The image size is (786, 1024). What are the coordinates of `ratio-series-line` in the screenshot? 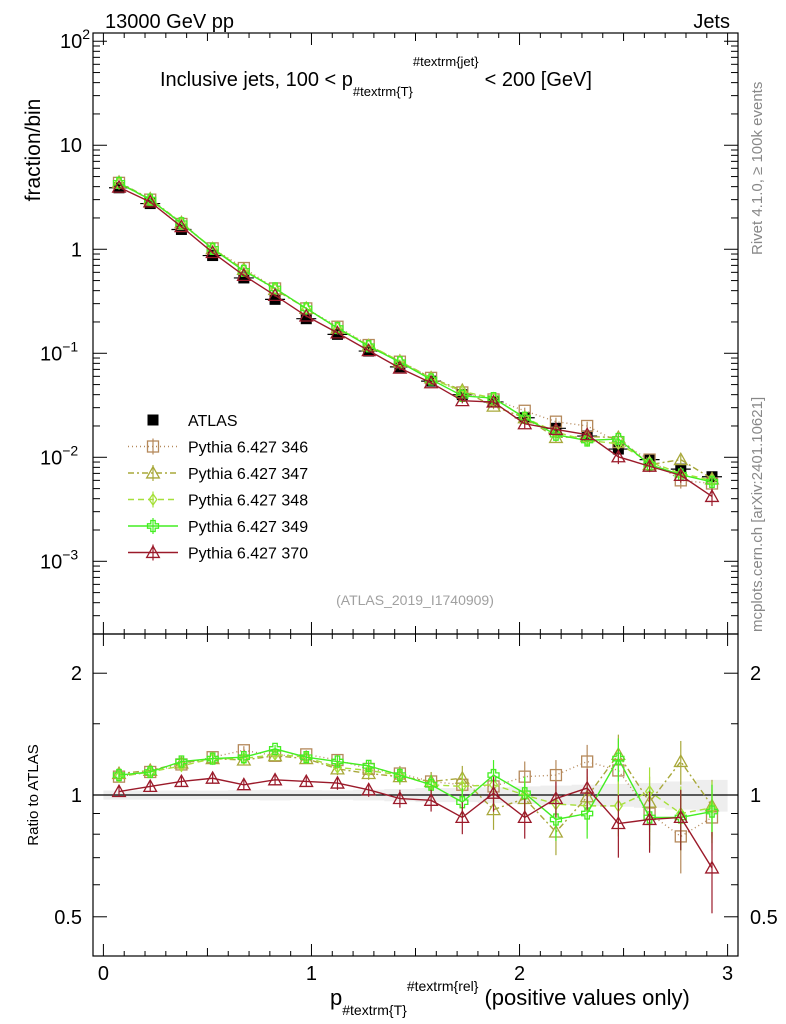 It's located at (415, 823).